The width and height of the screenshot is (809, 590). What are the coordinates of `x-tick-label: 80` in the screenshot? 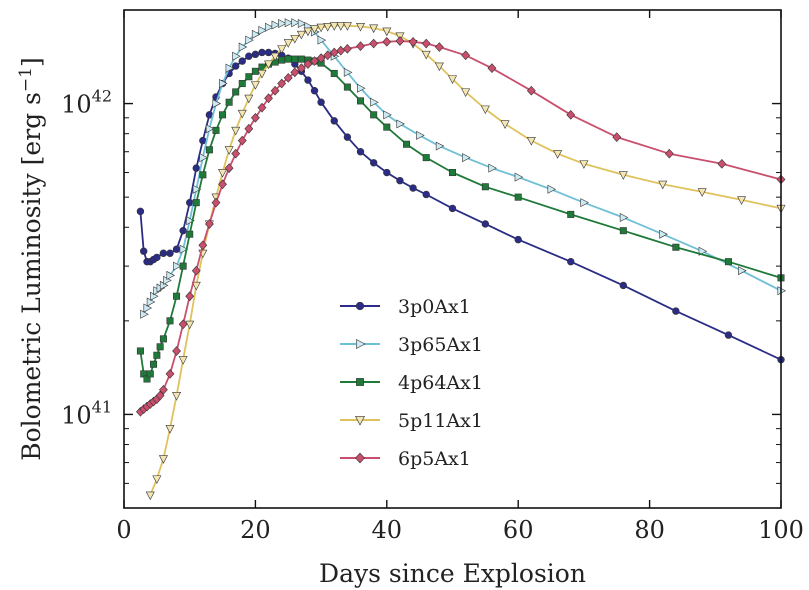 It's located at (649, 530).